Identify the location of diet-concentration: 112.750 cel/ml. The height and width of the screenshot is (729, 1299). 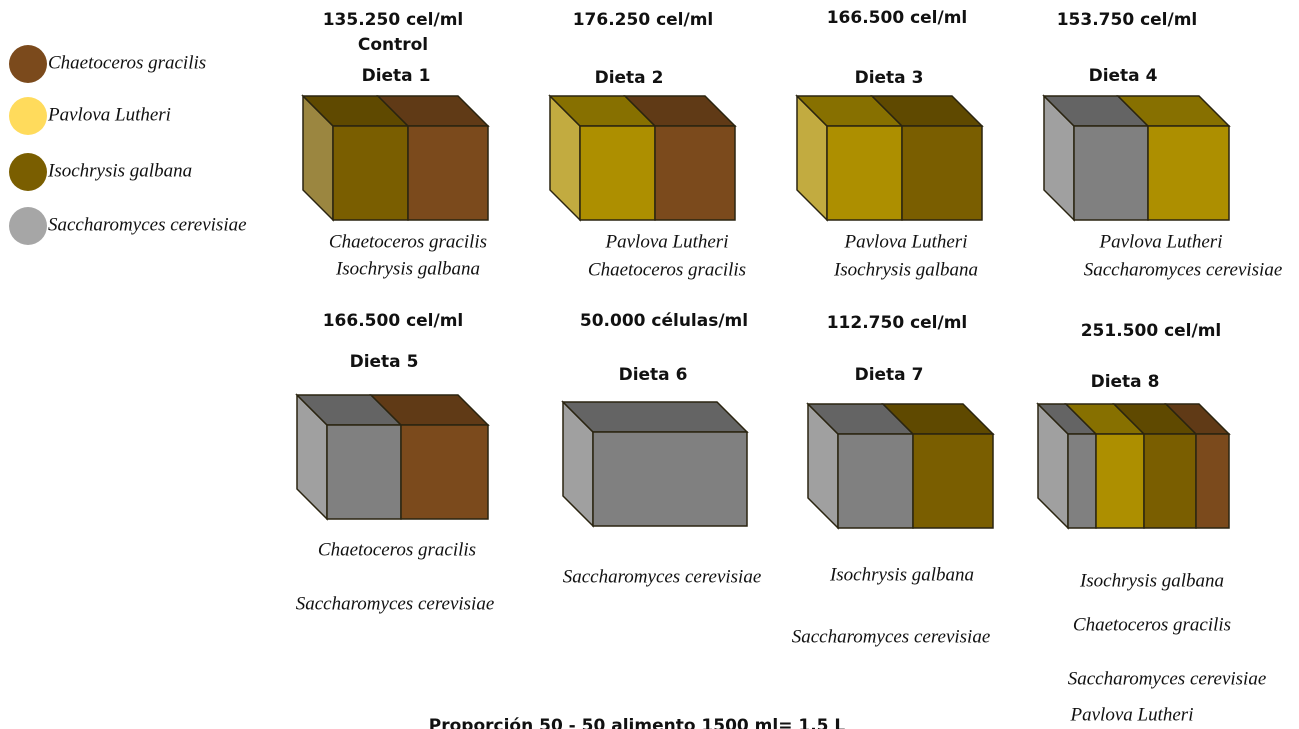
(897, 323).